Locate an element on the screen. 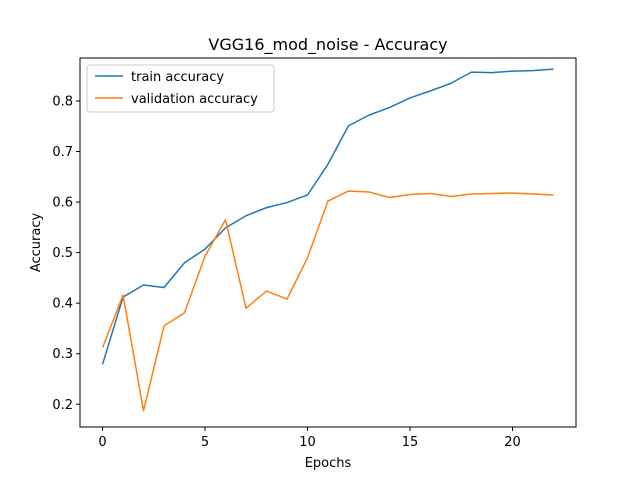  legend-label-1: validation accuracy is located at coordinates (194, 99).